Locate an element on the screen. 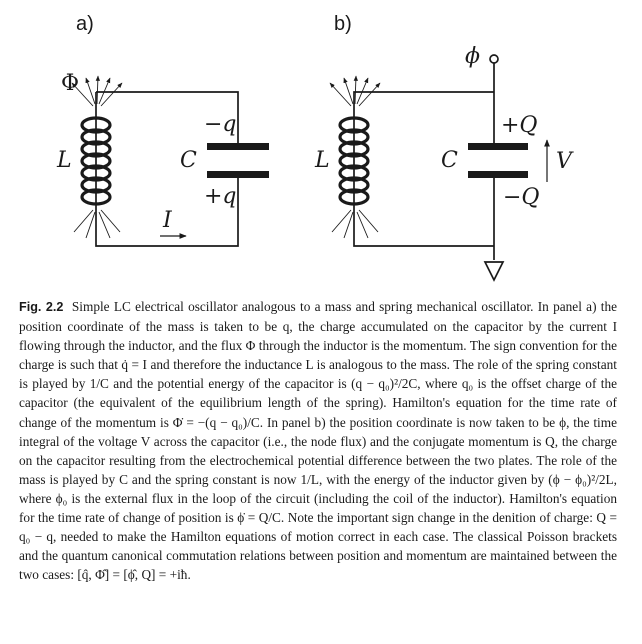 Image resolution: width=642 pixels, height=644 pixels. panel-a-charge-top: −q is located at coordinates (220, 124).